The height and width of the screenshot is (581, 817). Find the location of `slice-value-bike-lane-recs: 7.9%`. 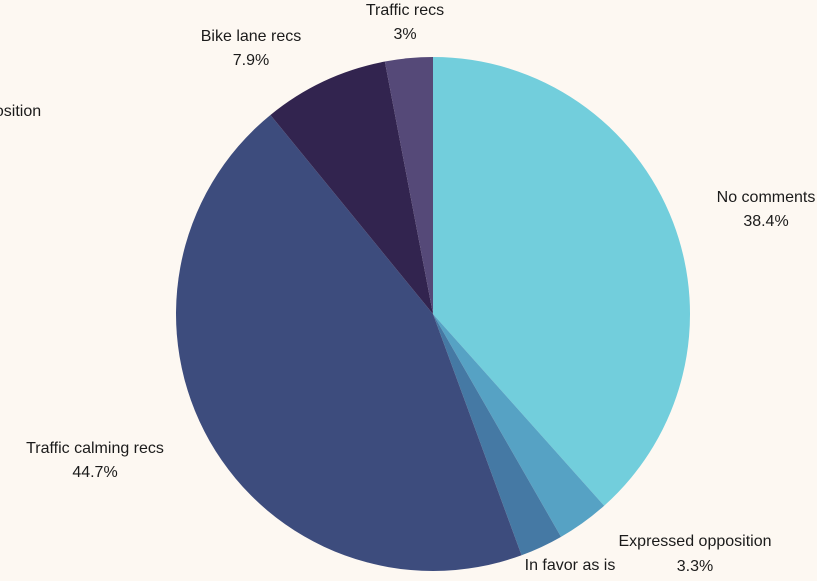

slice-value-bike-lane-recs: 7.9% is located at coordinates (251, 60).